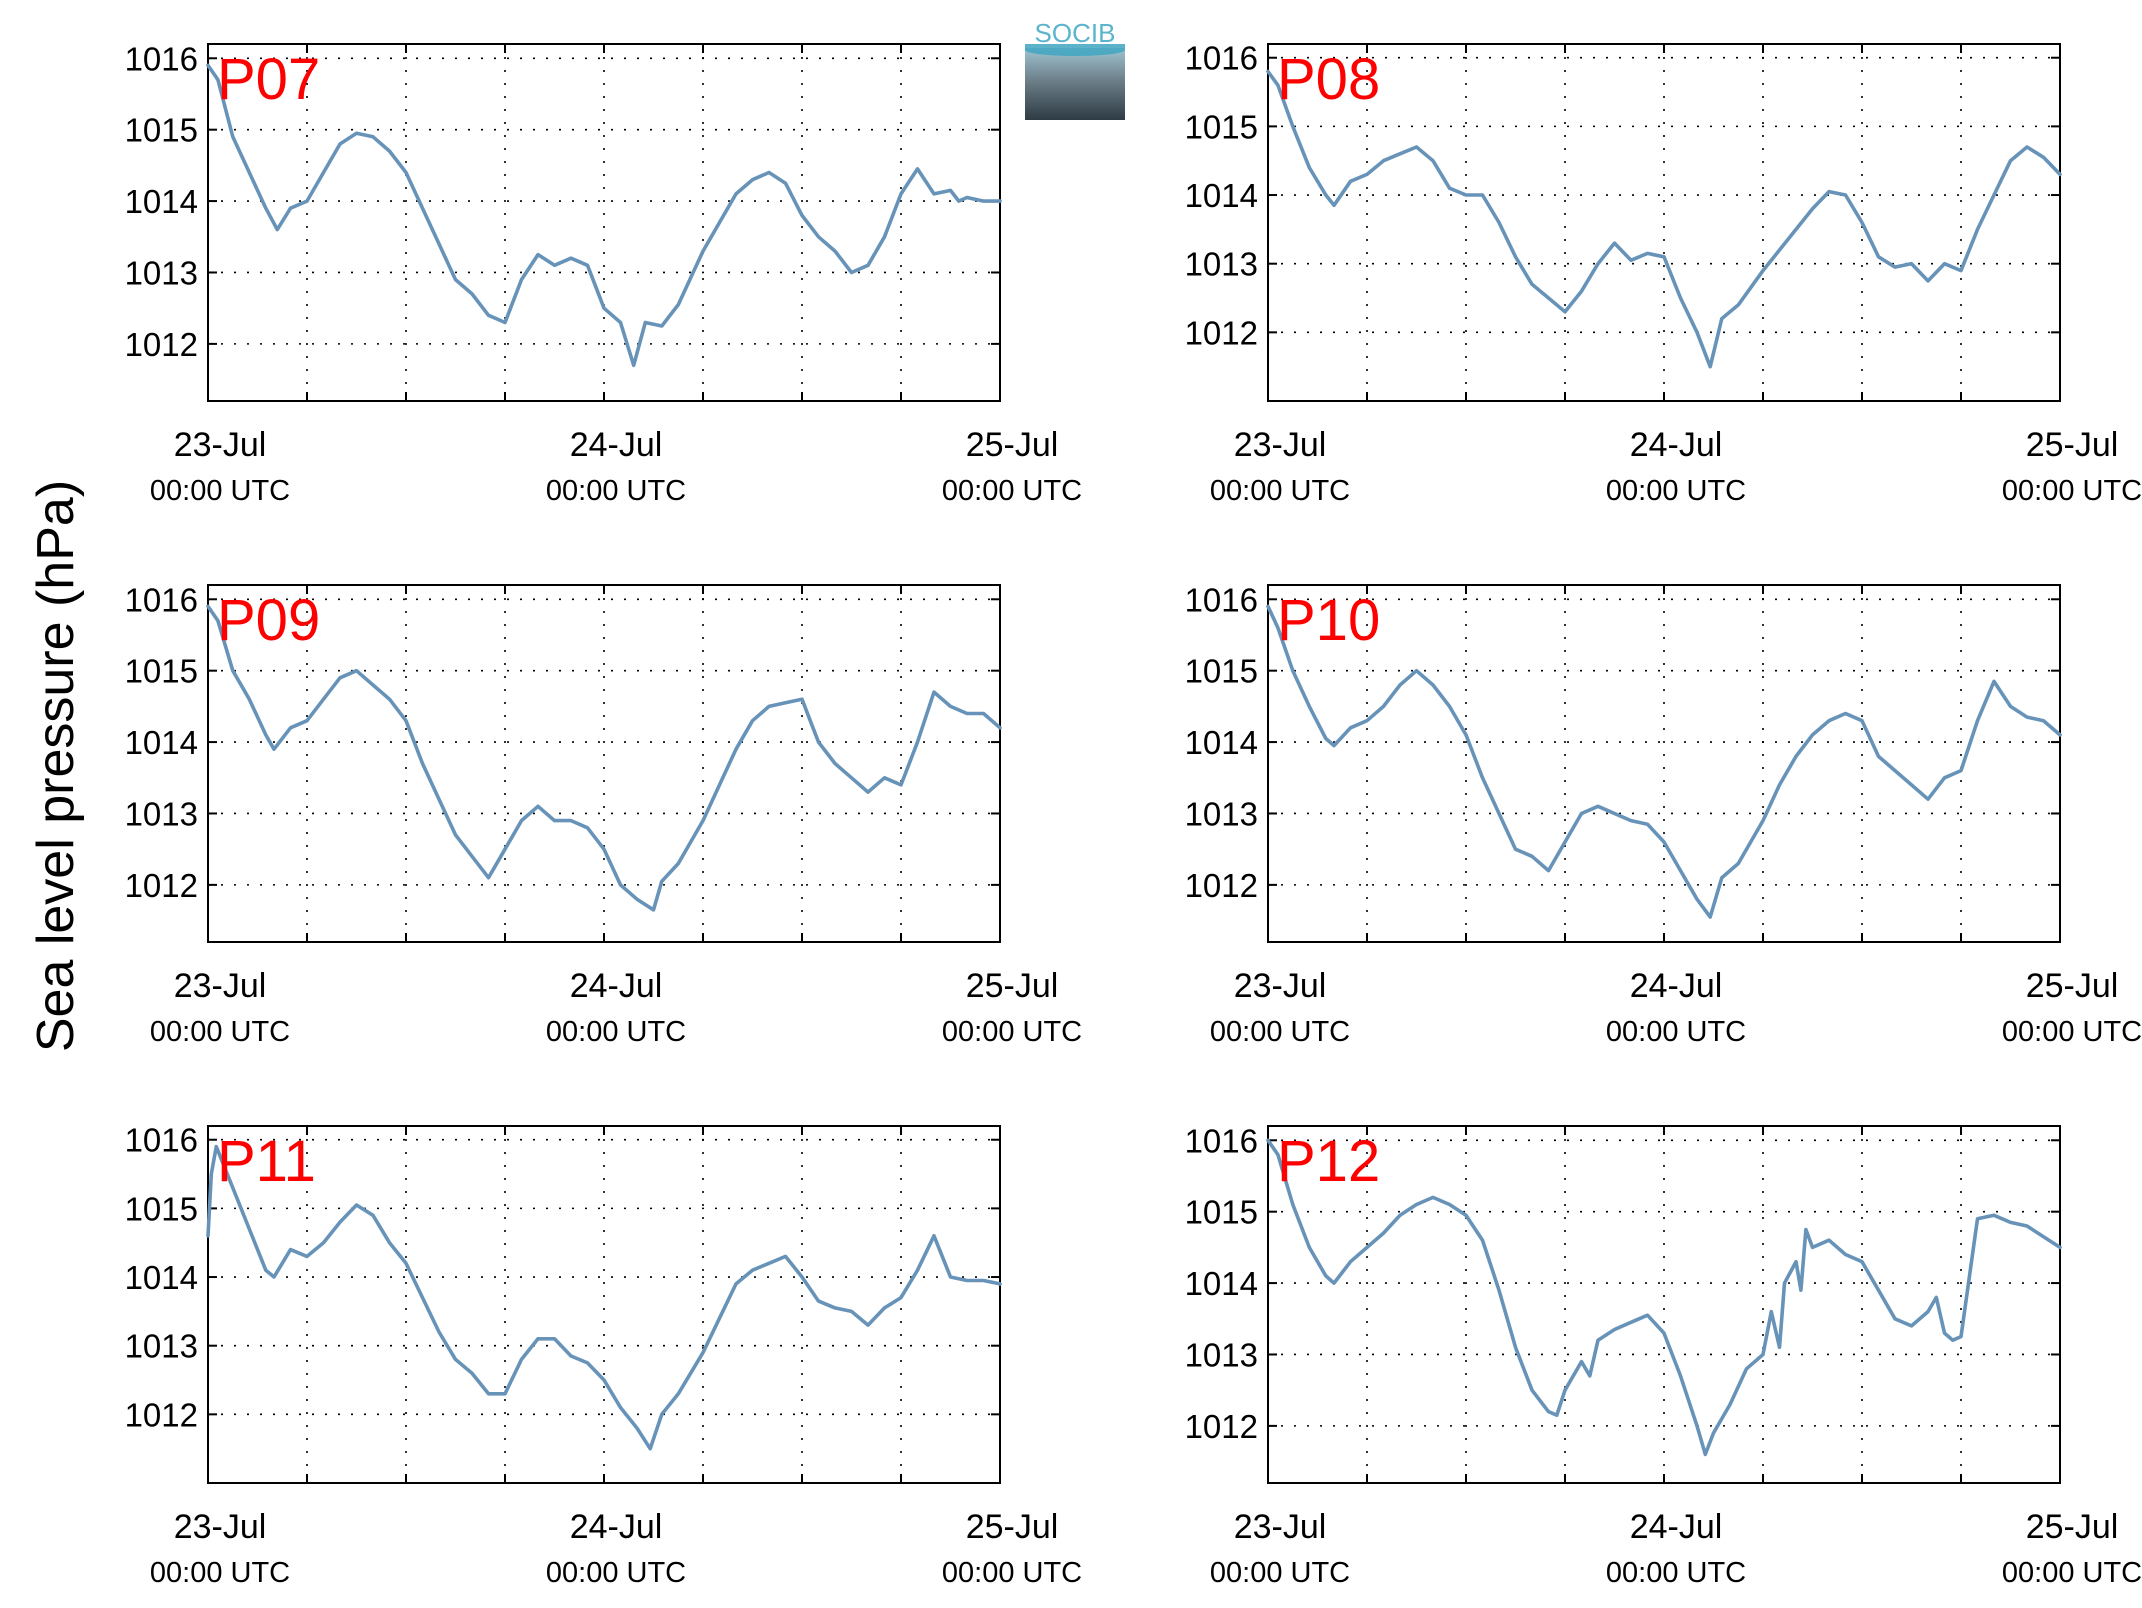 The image size is (2142, 1608). I want to click on series-line-p09, so click(604, 758).